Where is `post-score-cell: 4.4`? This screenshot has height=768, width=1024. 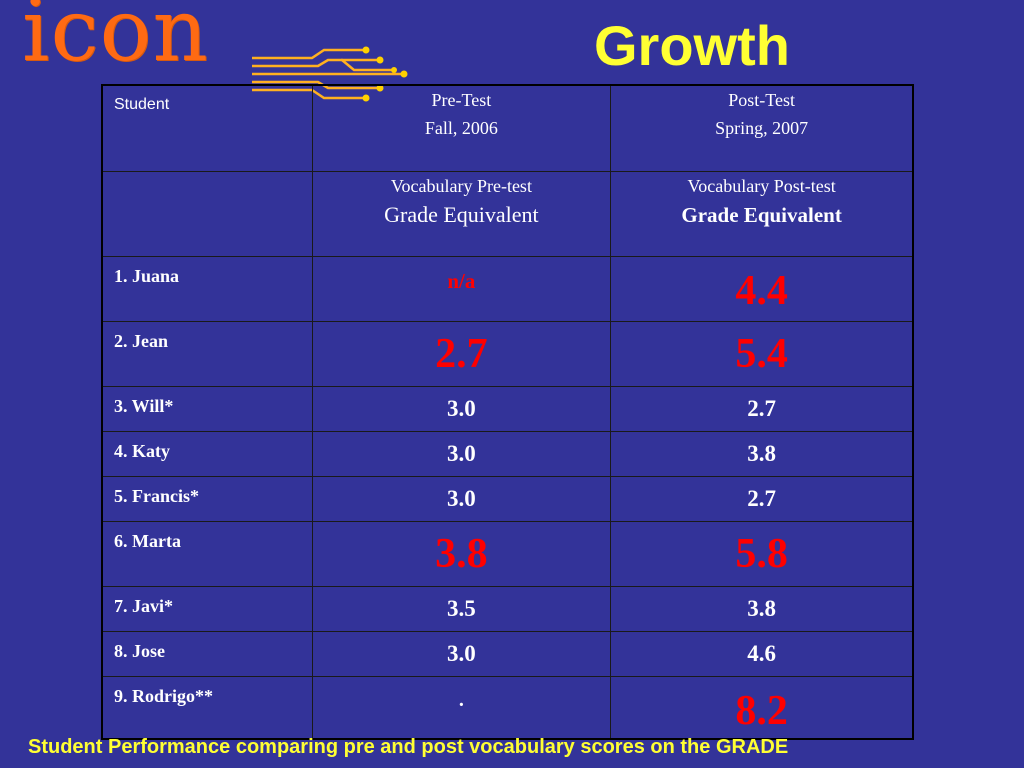 post-score-cell: 4.4 is located at coordinates (762, 288).